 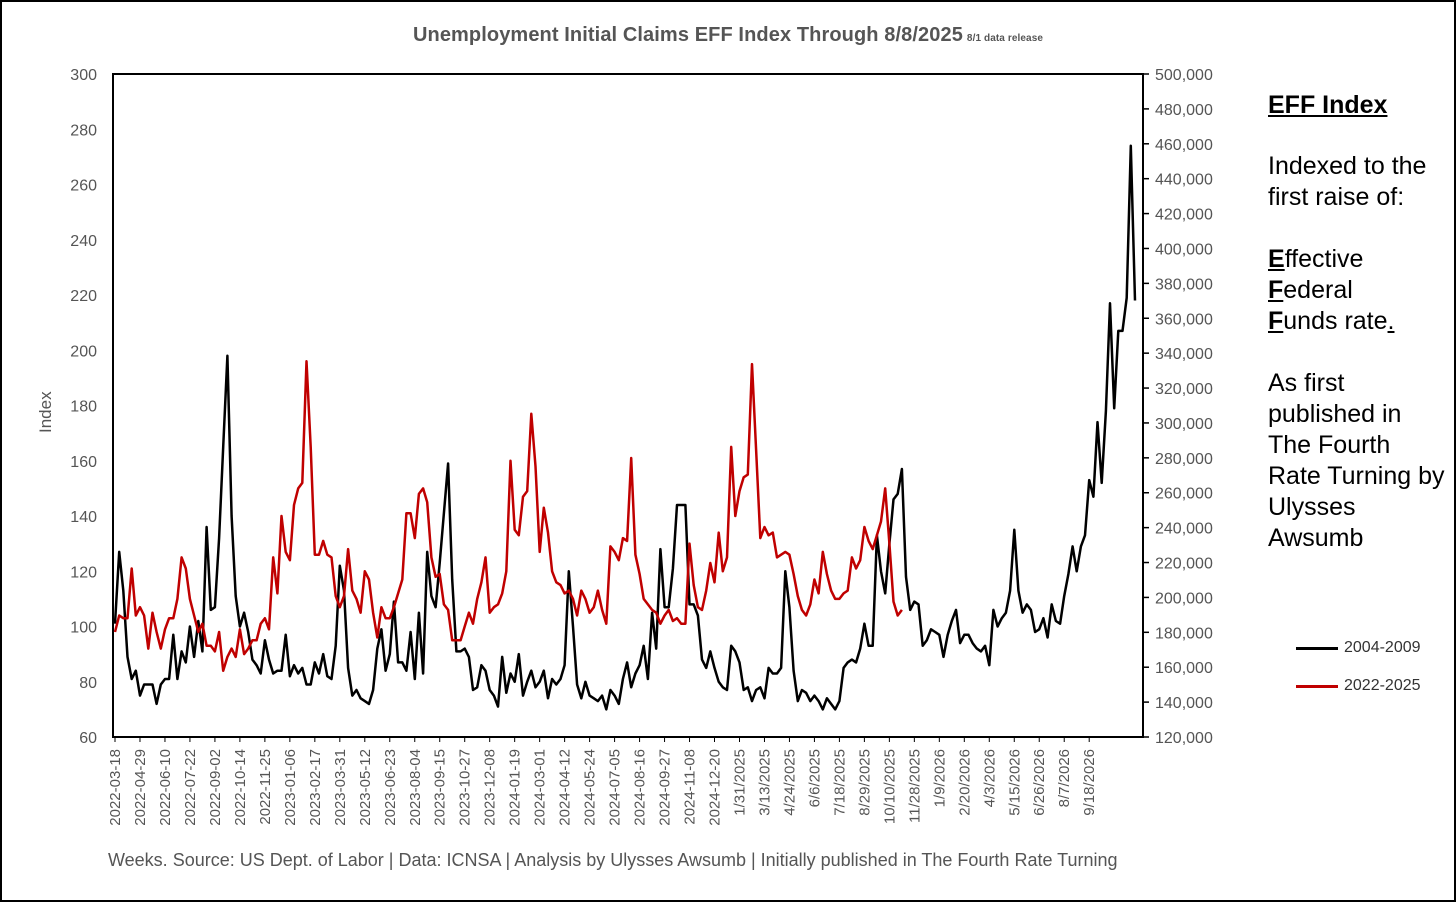 I want to click on y-tick-label: 100, so click(x=83, y=628).